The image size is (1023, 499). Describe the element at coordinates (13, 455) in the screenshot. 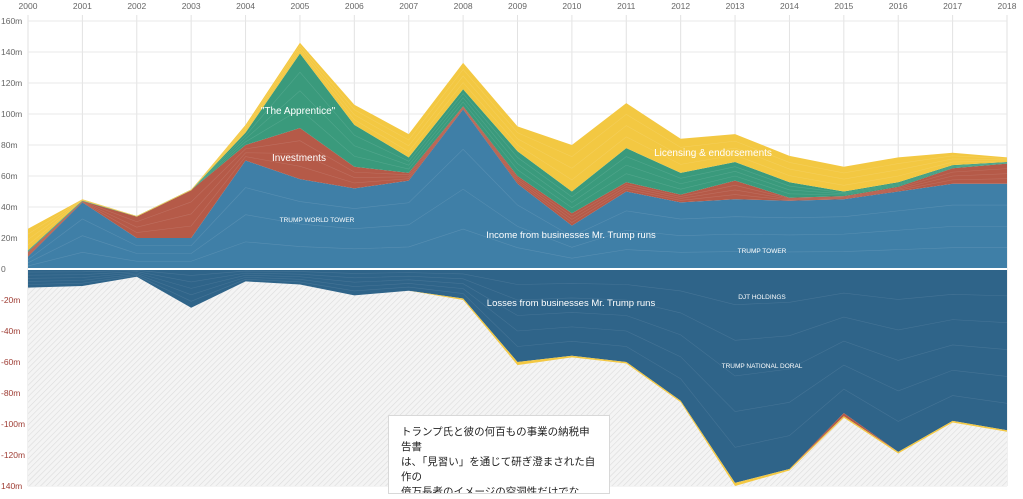

I see `y-tick-label: -120m` at that location.